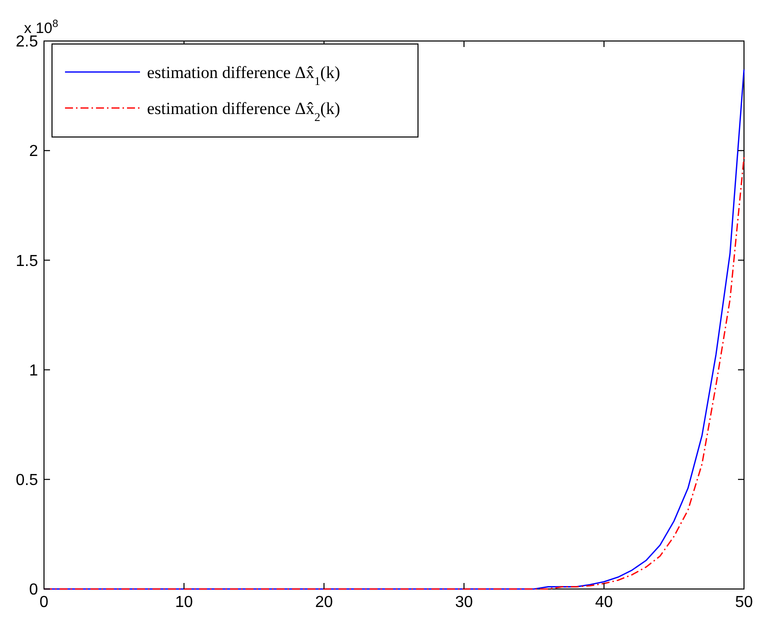 The width and height of the screenshot is (759, 622). Describe the element at coordinates (604, 602) in the screenshot. I see `x-tick-label: 40` at that location.